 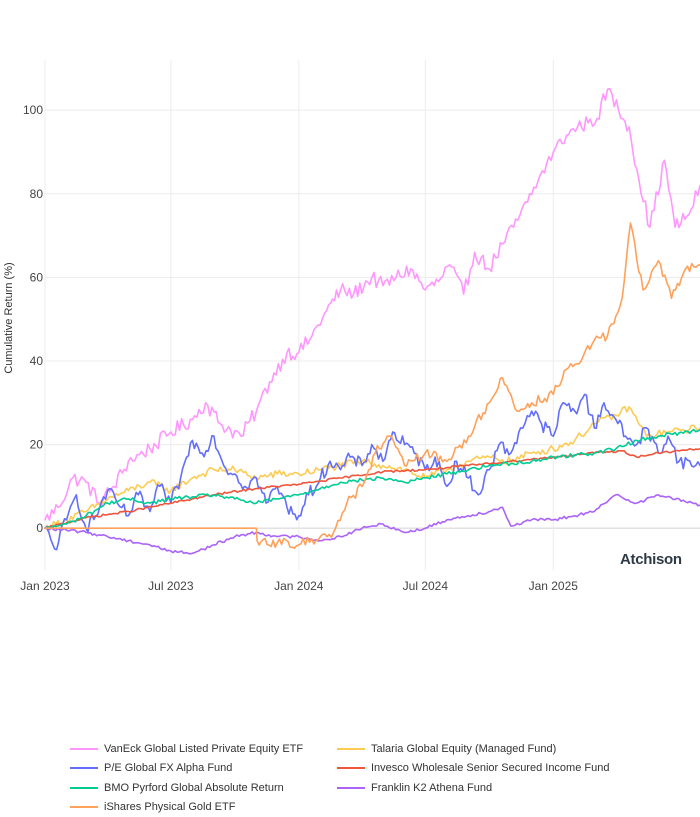 I want to click on legend-label: Talaria Global Equity (Managed Fund), so click(x=463, y=749).